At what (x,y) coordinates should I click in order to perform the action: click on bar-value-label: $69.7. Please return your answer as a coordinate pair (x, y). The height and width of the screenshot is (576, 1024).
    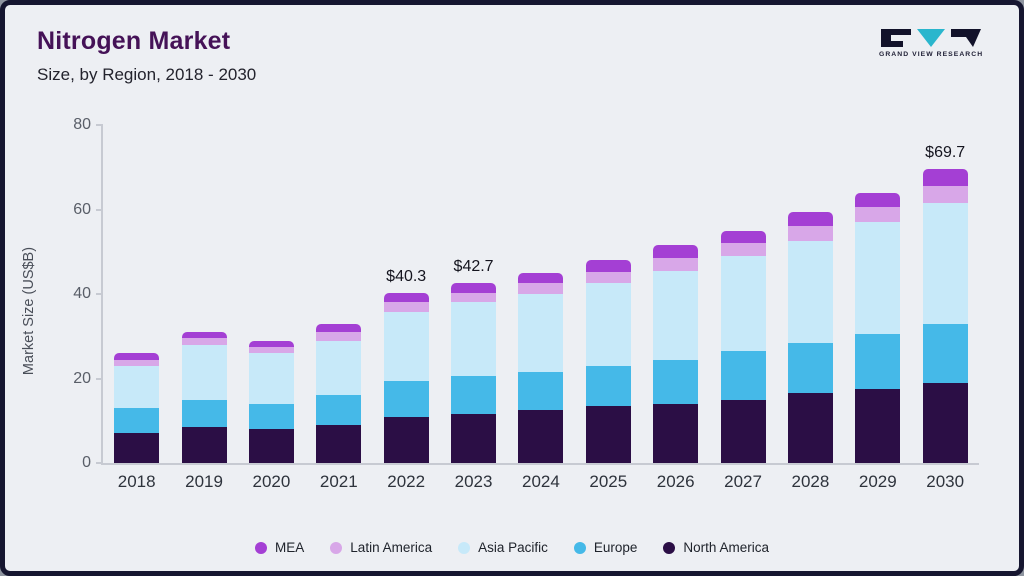
    Looking at the image, I should click on (945, 152).